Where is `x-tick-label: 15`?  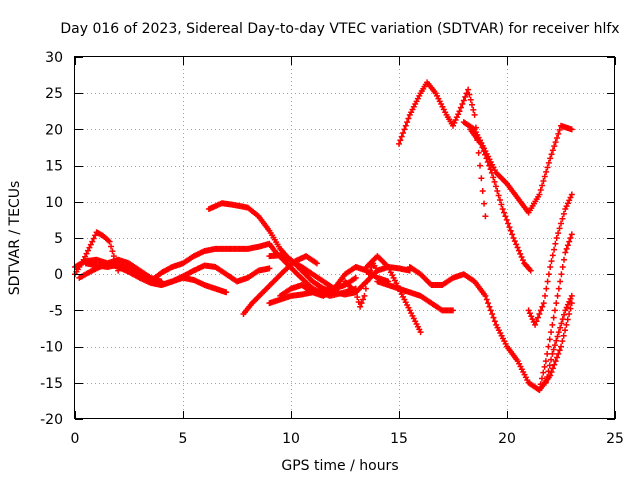
x-tick-label: 15 is located at coordinates (399, 439).